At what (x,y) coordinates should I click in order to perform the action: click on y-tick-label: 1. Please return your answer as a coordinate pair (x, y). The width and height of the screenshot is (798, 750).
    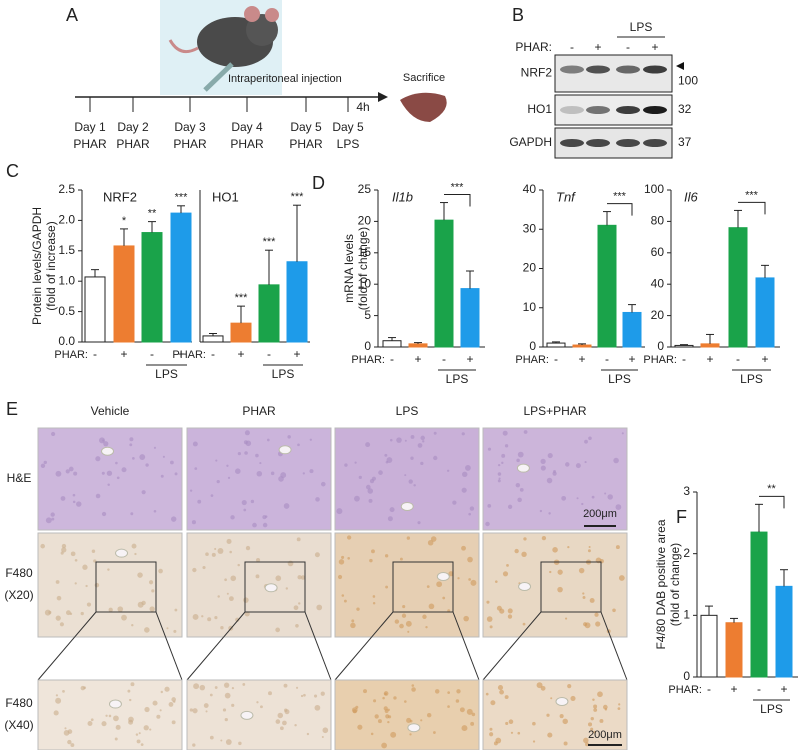
    Looking at the image, I should click on (686, 615).